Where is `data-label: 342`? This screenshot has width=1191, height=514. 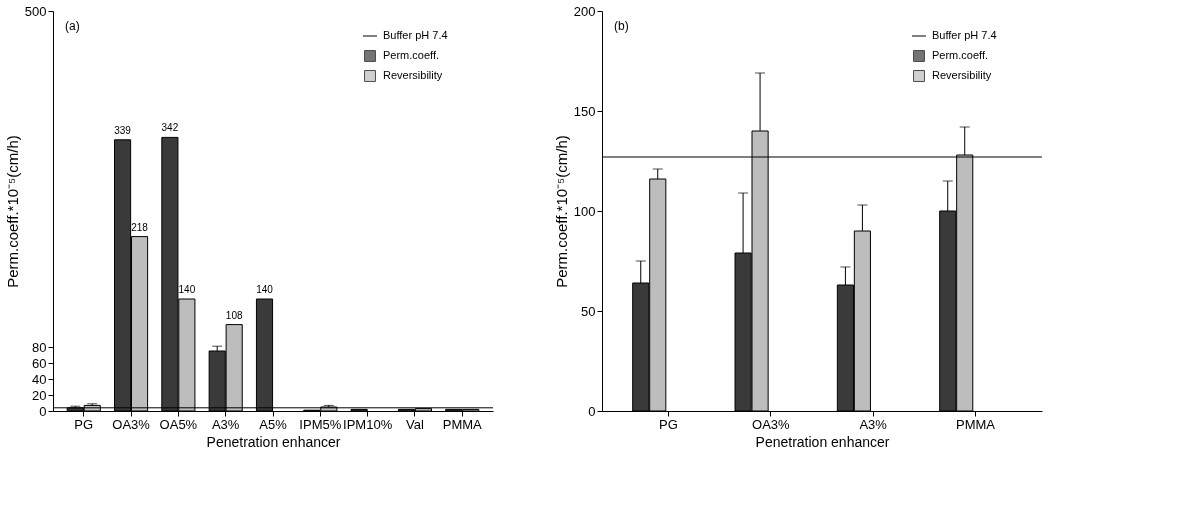 data-label: 342 is located at coordinates (170, 128).